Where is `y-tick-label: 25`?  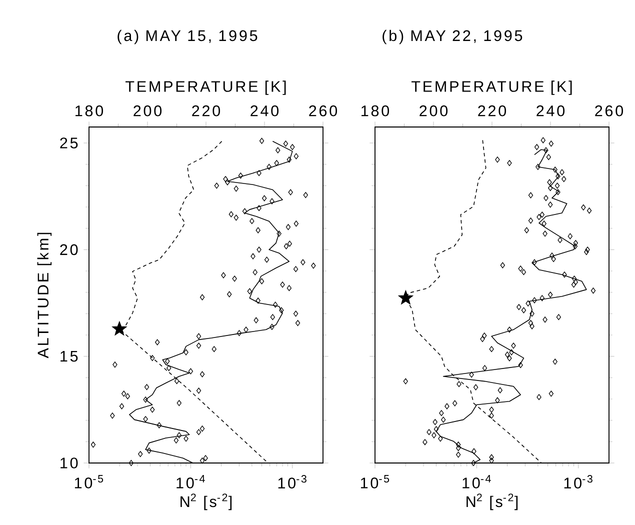 y-tick-label: 25 is located at coordinates (69, 143).